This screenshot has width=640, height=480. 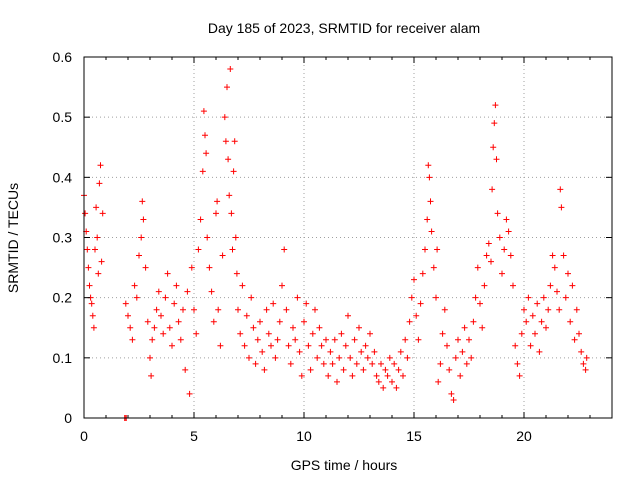 What do you see at coordinates (63, 238) in the screenshot?
I see `y-tick-label: 0.3` at bounding box center [63, 238].